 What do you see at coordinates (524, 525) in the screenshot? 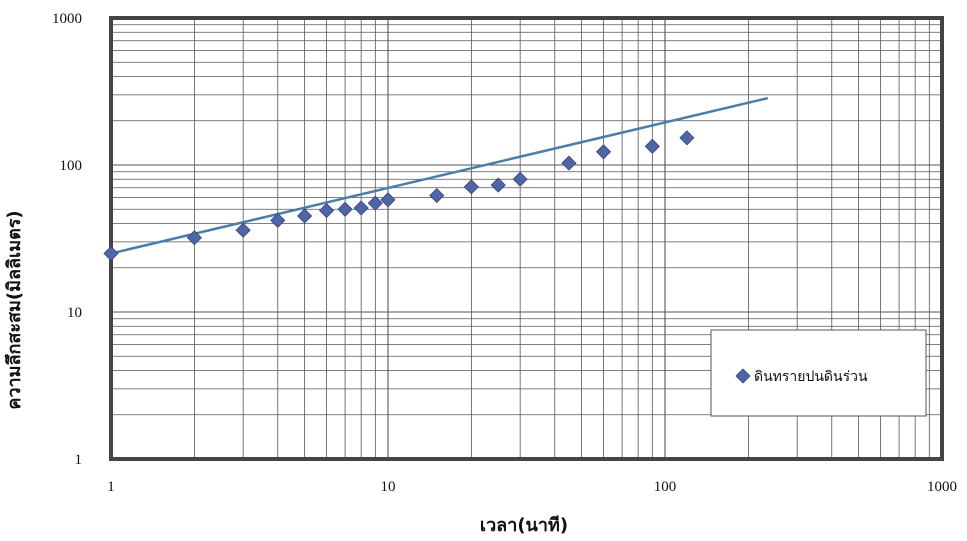
I see `x-axis-title: เวลา(นาที)` at bounding box center [524, 525].